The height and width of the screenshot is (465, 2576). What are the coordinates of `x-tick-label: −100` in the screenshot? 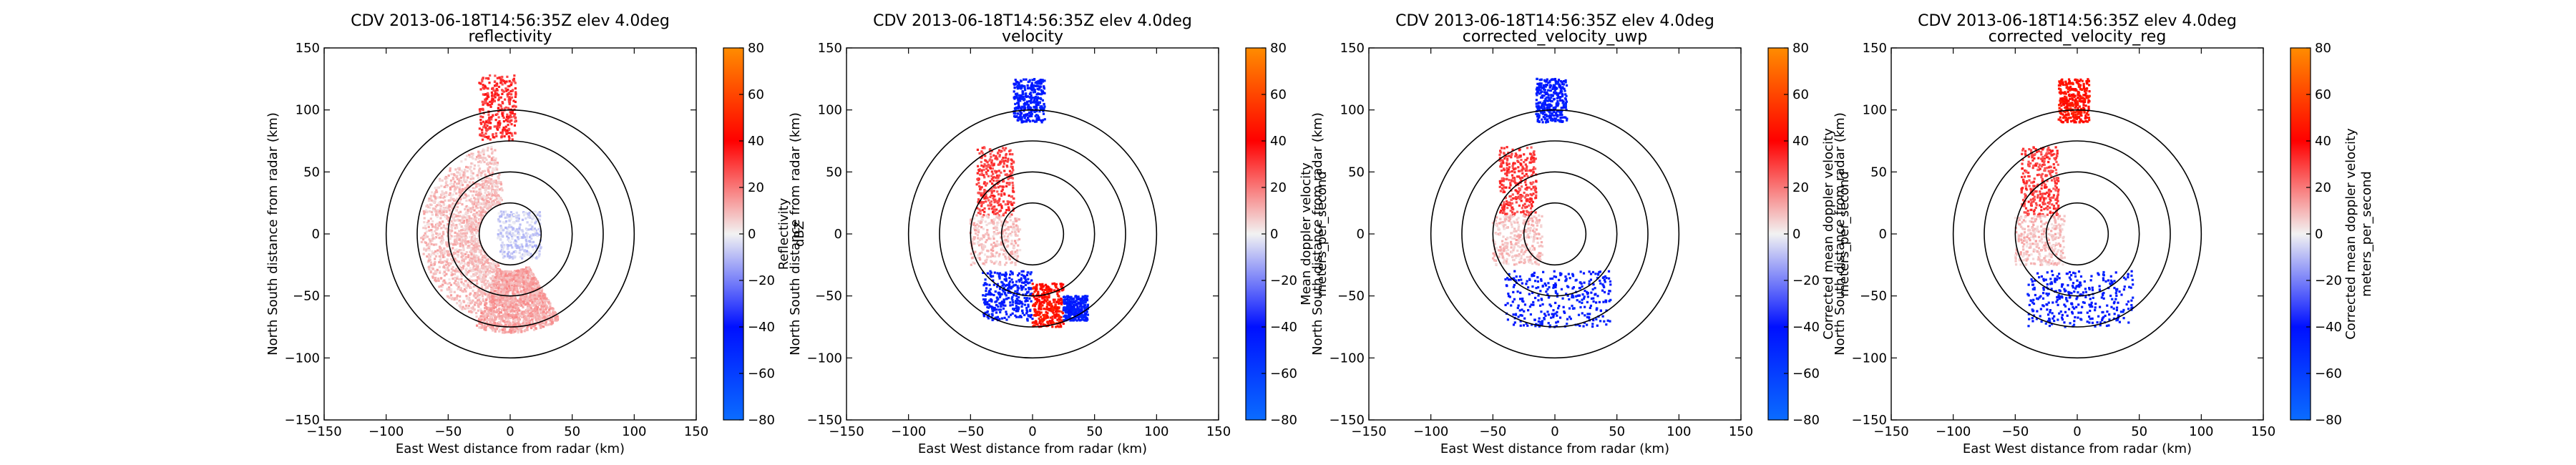 It's located at (386, 432).